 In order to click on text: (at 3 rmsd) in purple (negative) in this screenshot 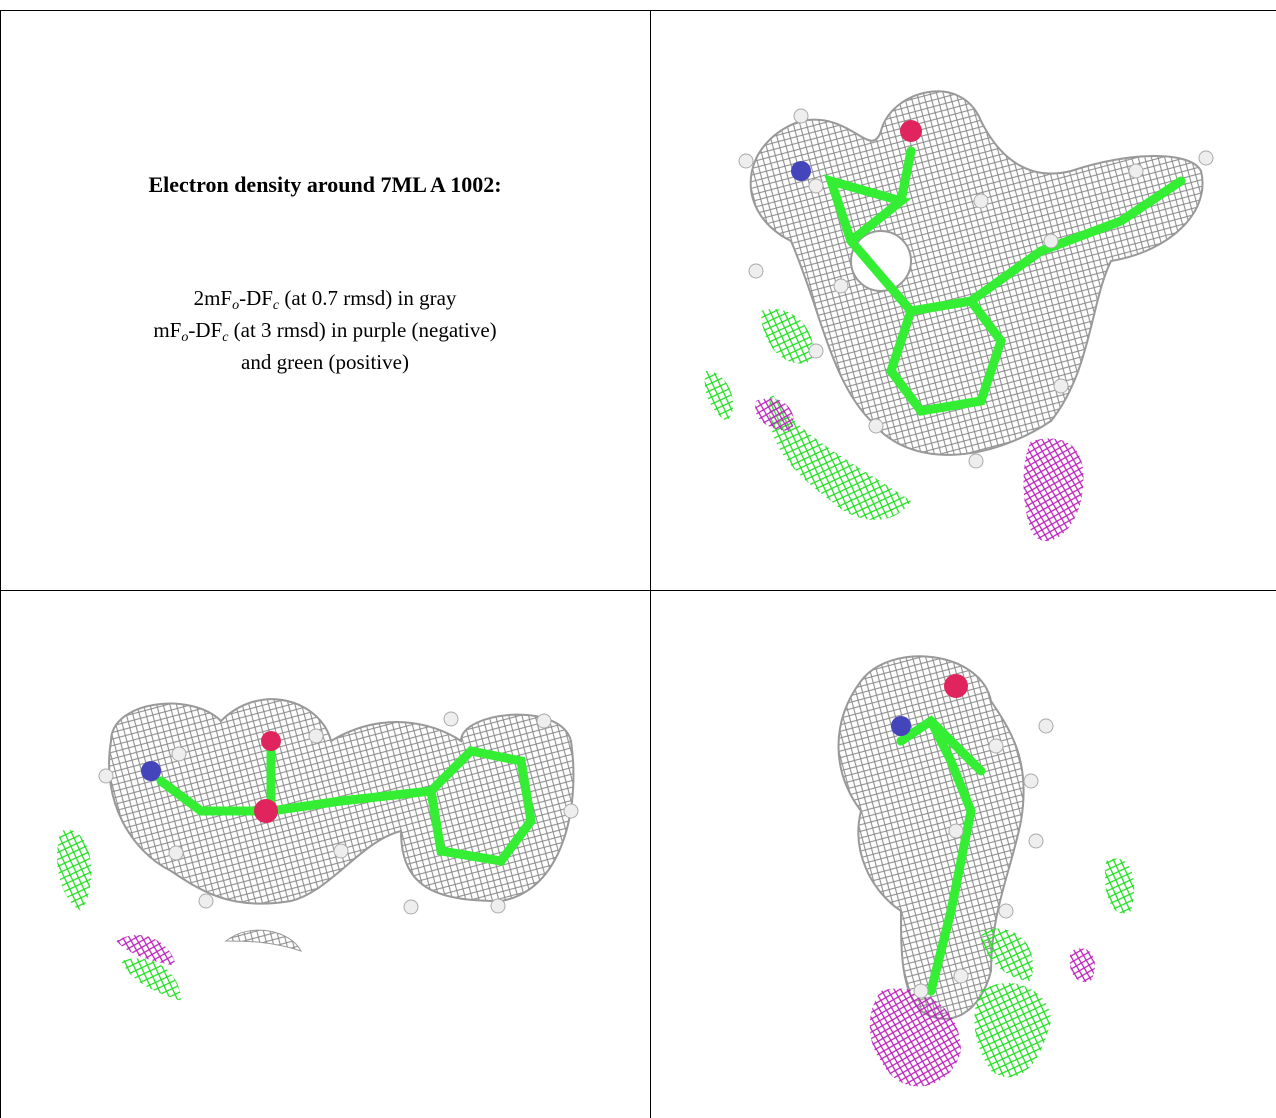, I will do `click(362, 330)`.